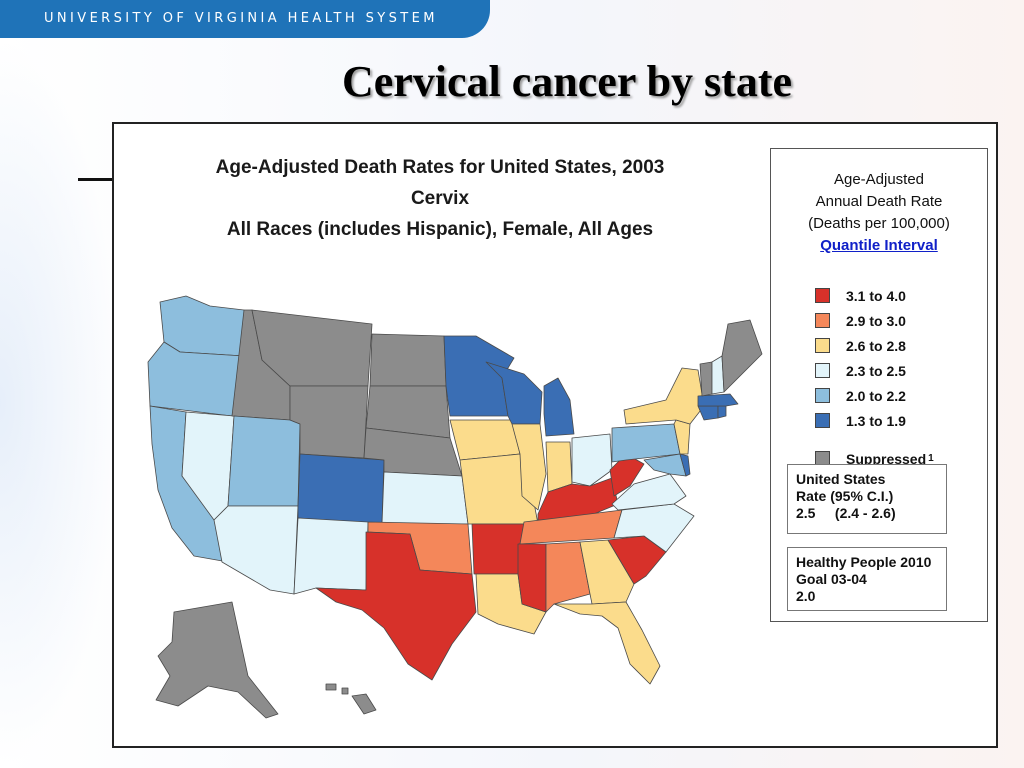  I want to click on legend-item-label: 3.1 to 4.0, so click(876, 295).